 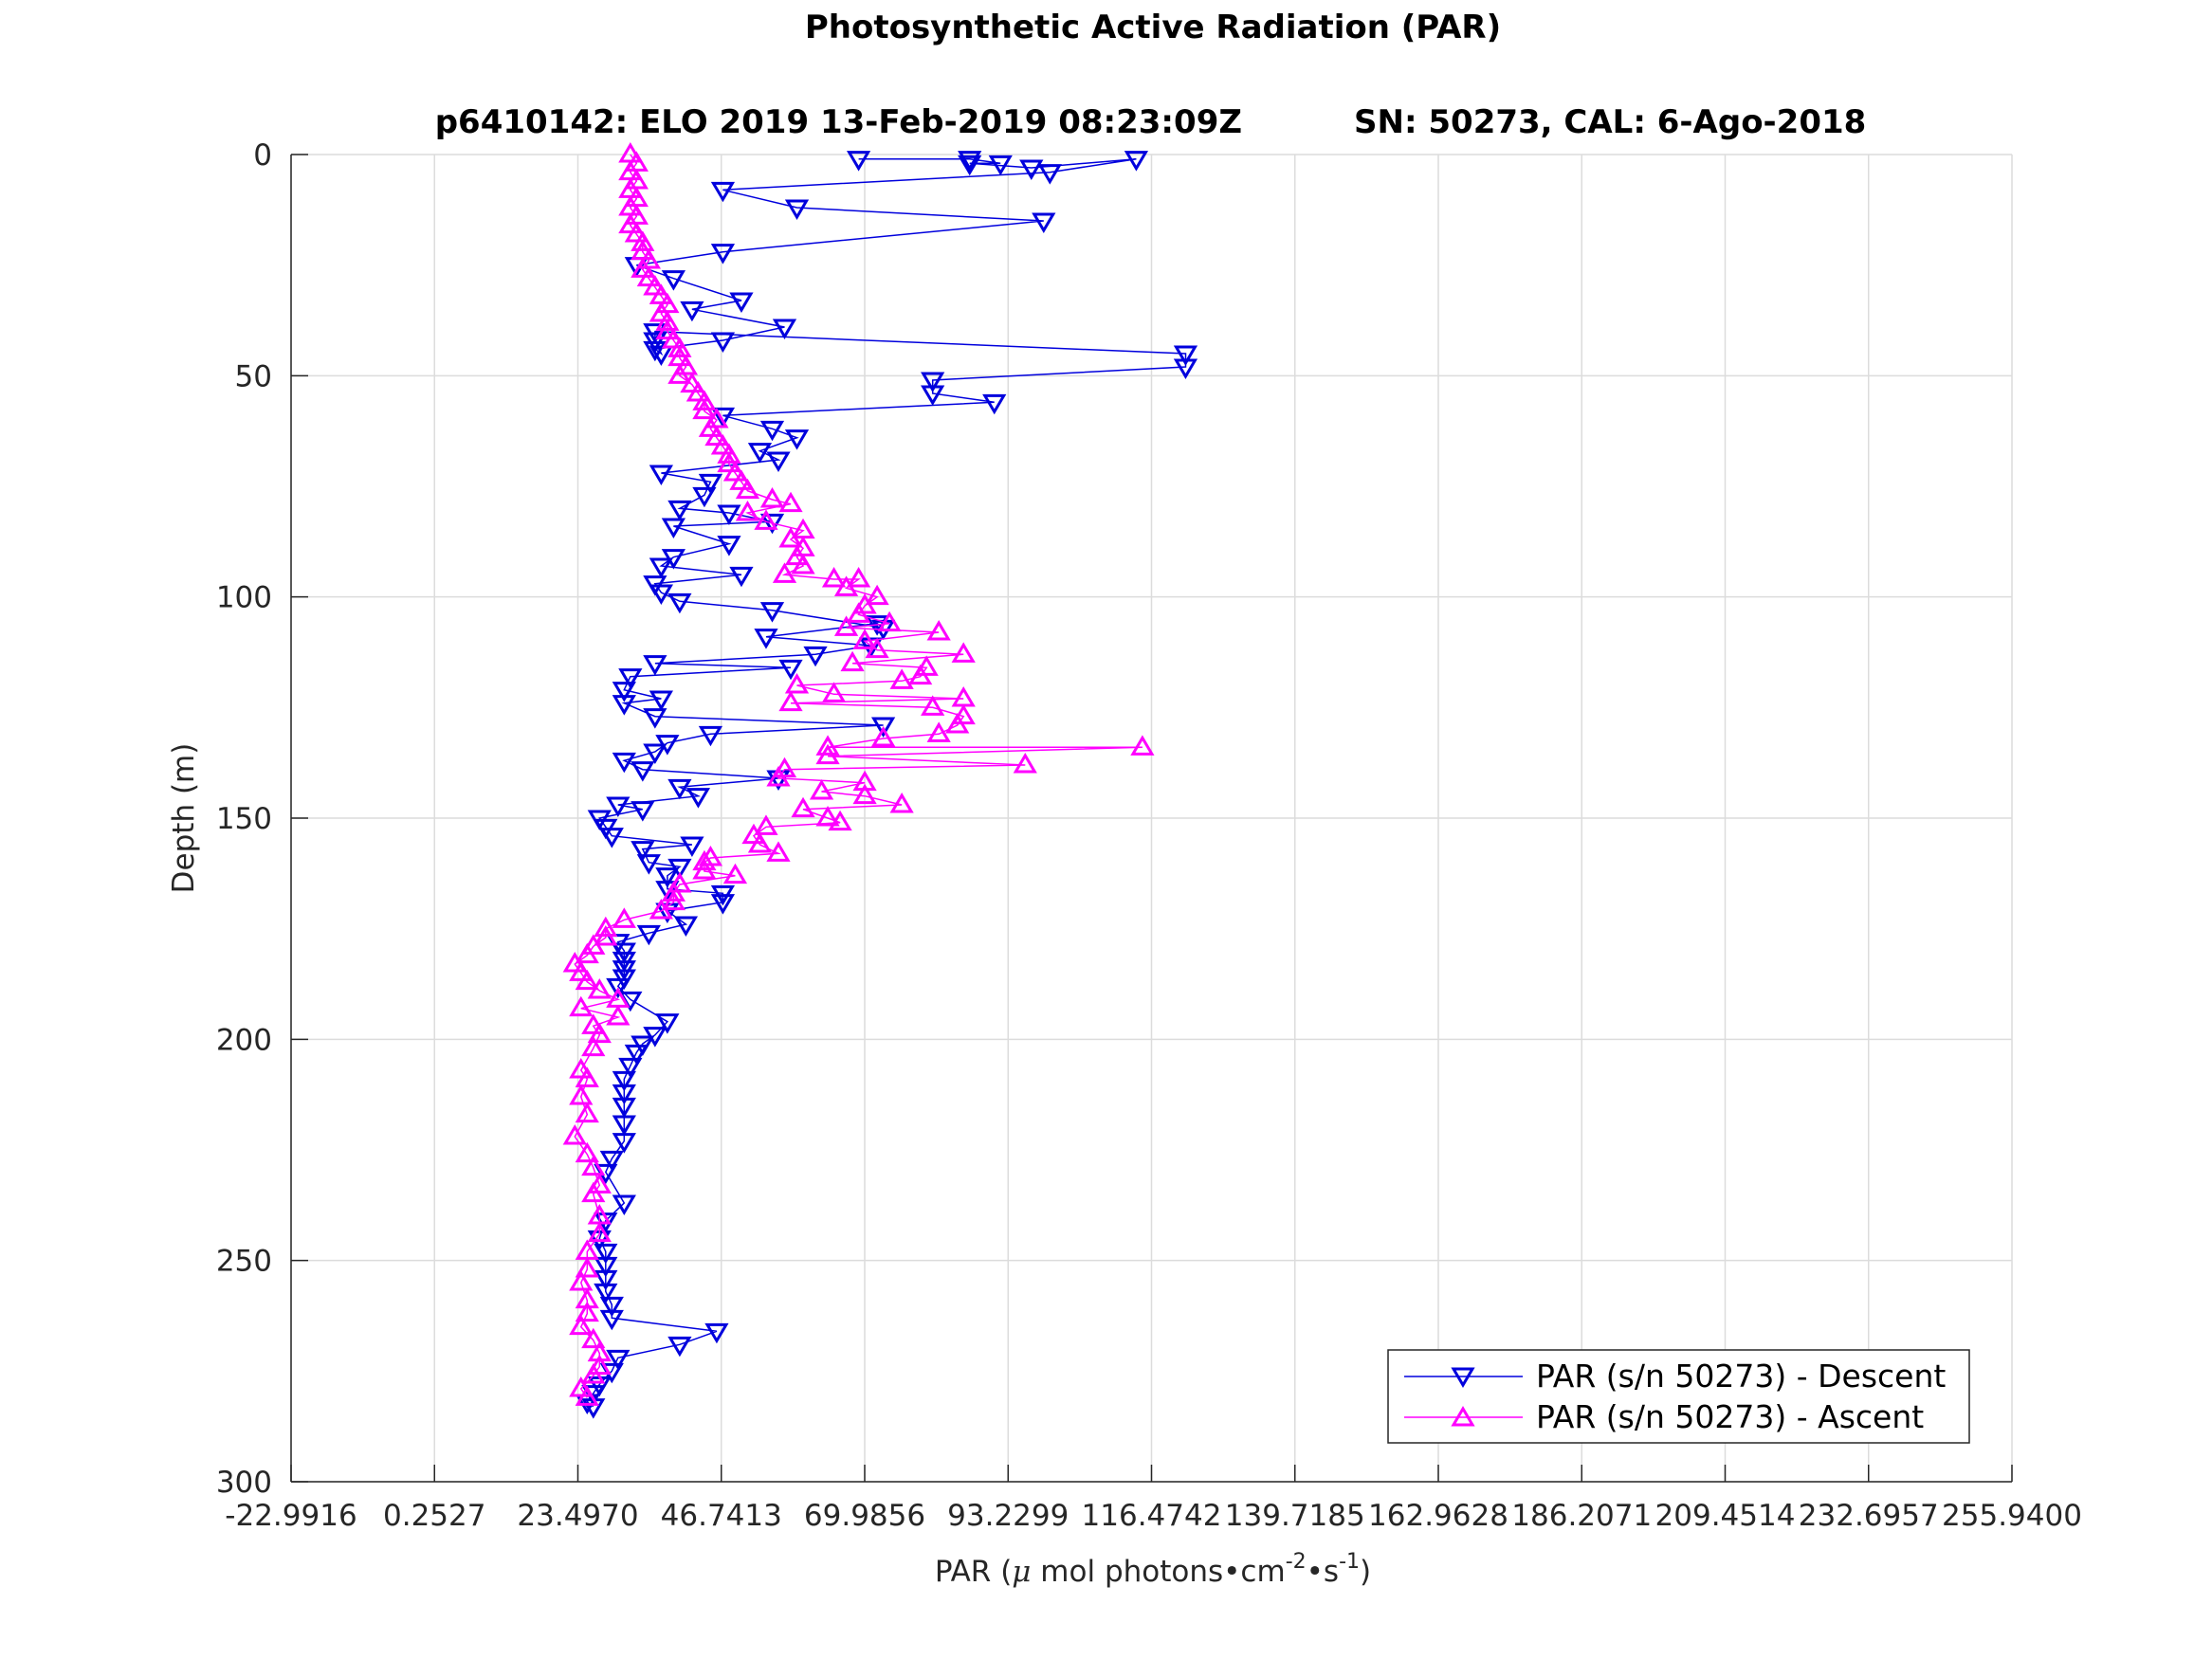 I want to click on y-tick-label: 0, so click(x=262, y=155).